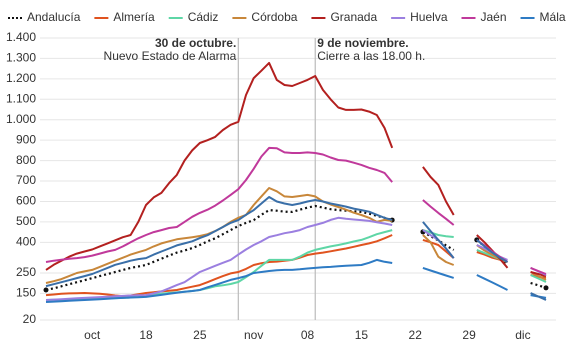 This screenshot has height=361, width=566. I want to click on annotation-text: Cierre a las 18.00 h., so click(371, 56).